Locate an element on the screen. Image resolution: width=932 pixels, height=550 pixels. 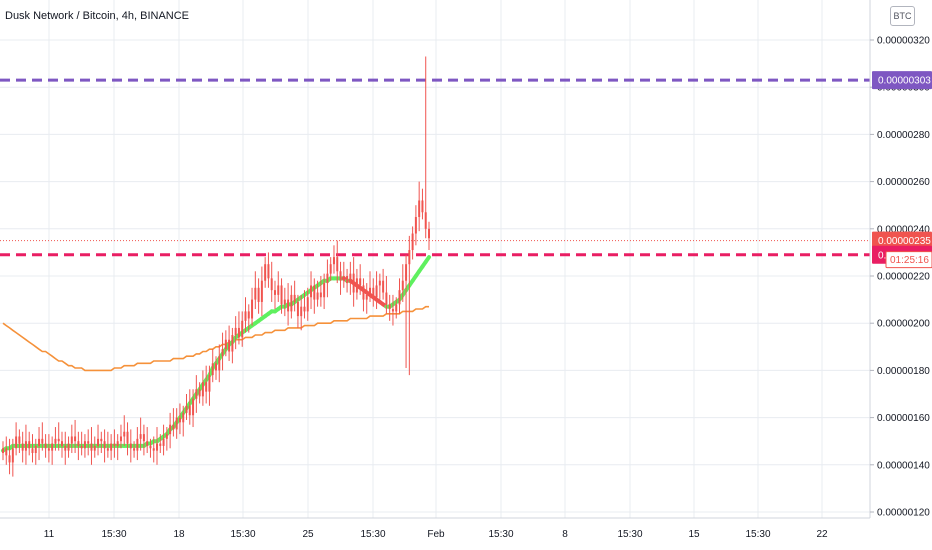
ma-slow-line is located at coordinates (215, 338).